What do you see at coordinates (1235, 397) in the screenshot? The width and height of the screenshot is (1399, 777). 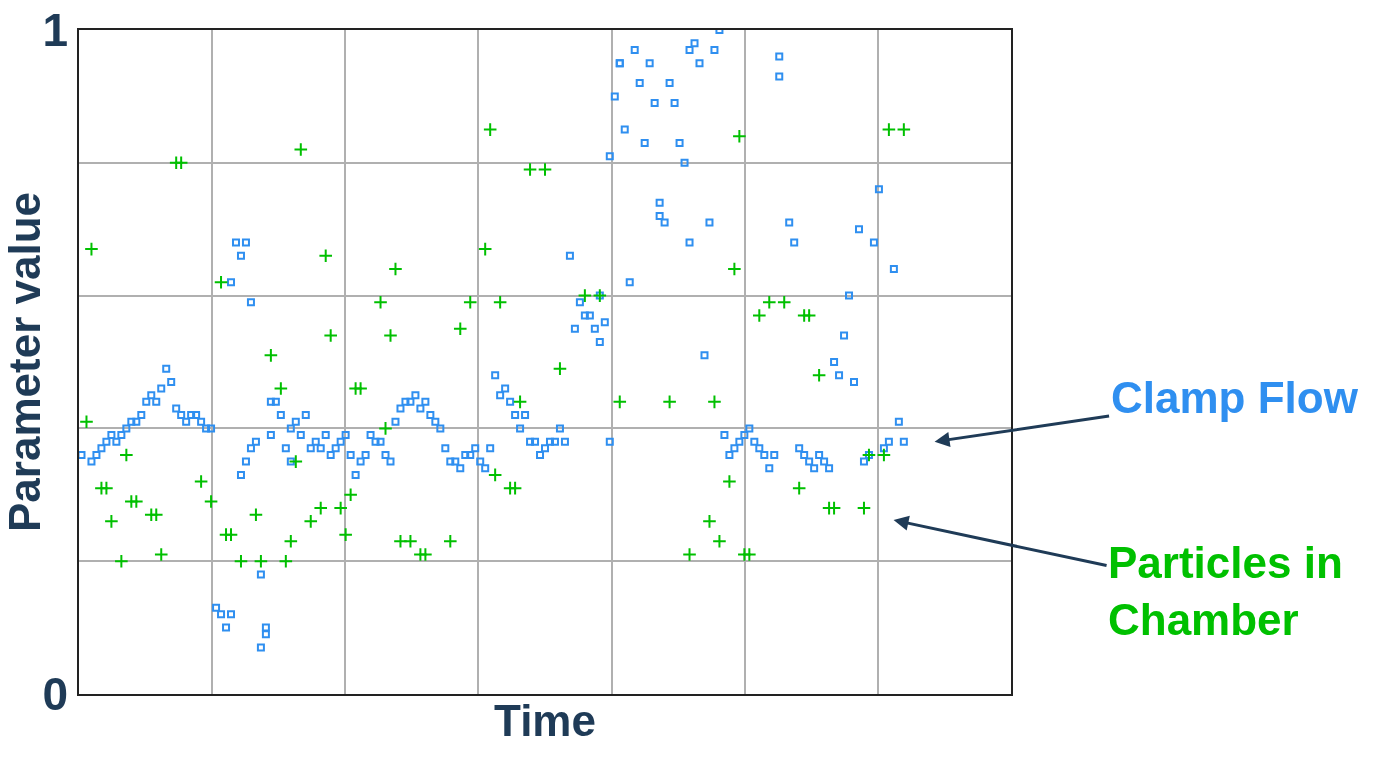 I see `text: Clamp Flow` at bounding box center [1235, 397].